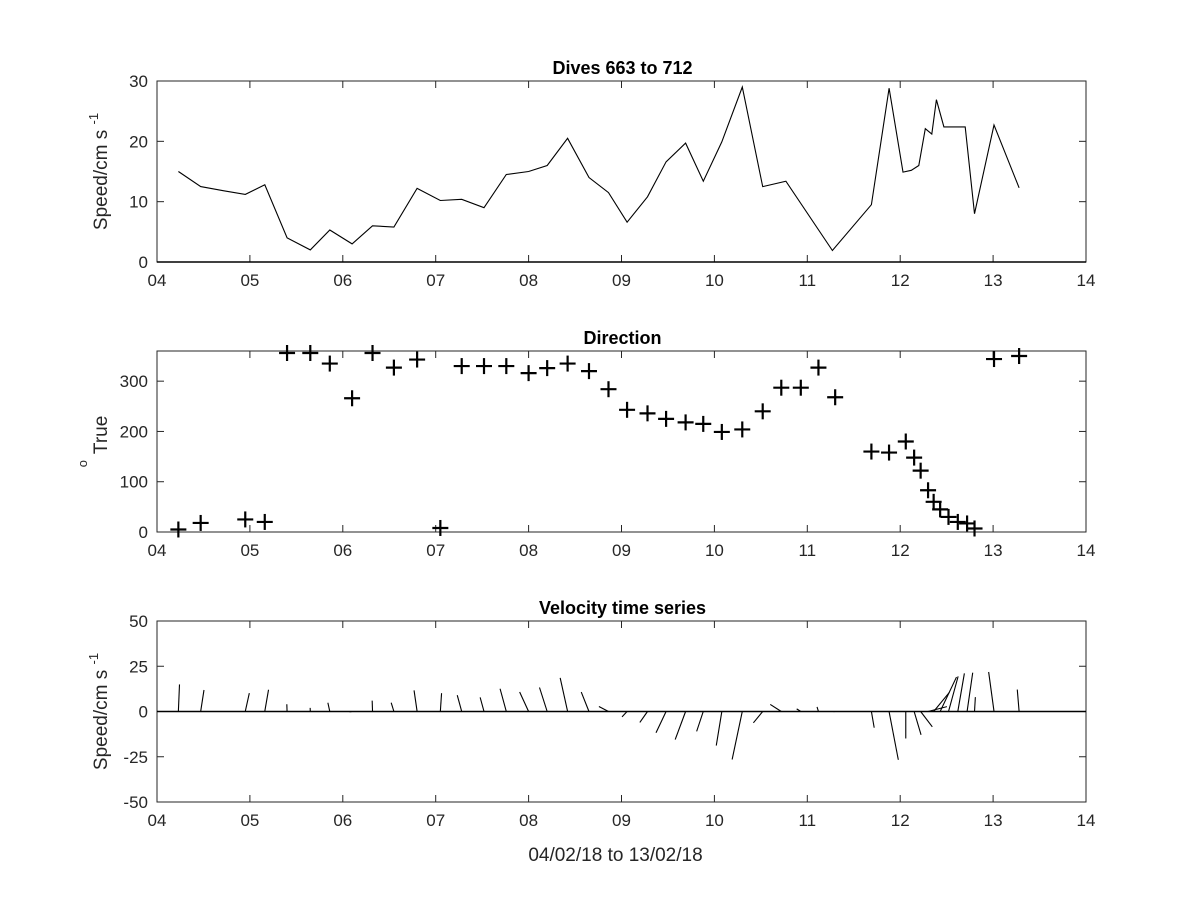  Describe the element at coordinates (101, 435) in the screenshot. I see `y-axis-label-text: True` at that location.